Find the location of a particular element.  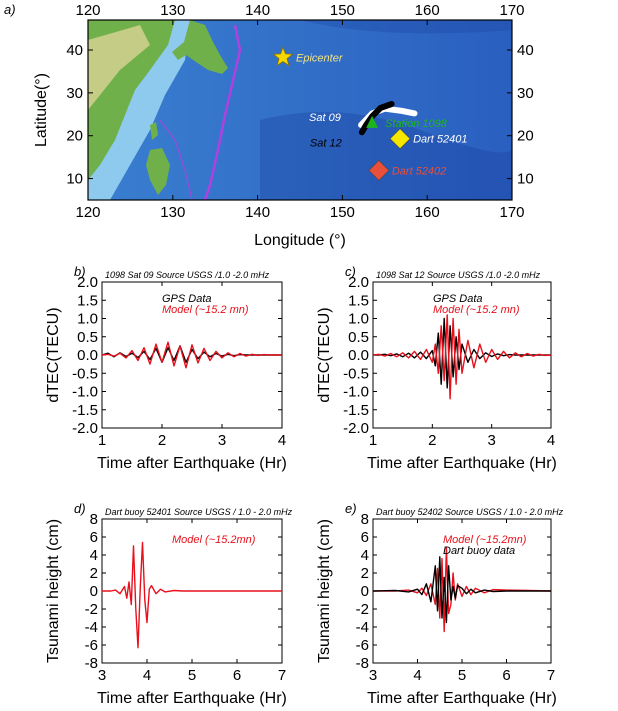

map-lon-tick-top: 140 is located at coordinates (257, 10).